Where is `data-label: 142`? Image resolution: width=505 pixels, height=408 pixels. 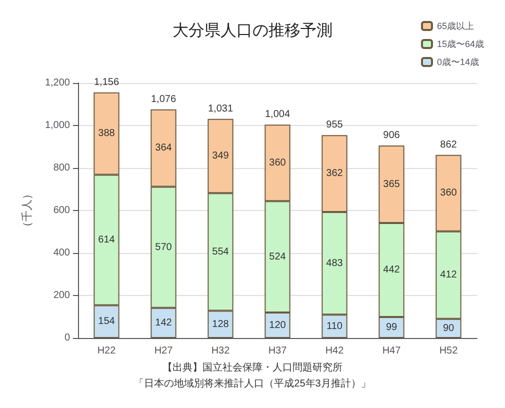
data-label: 142 is located at coordinates (163, 322).